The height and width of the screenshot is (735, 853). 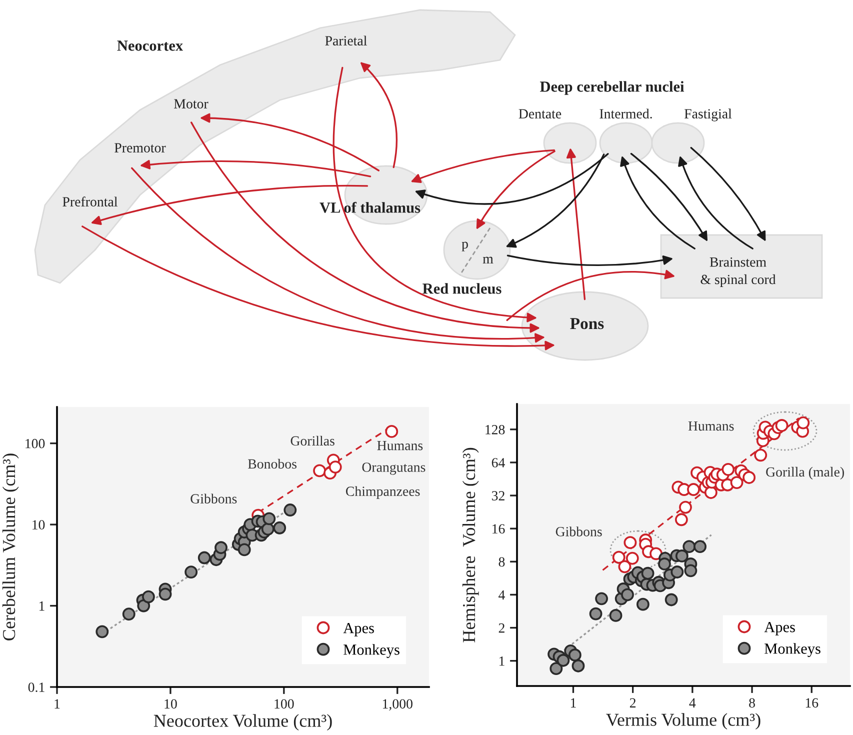 What do you see at coordinates (170, 704) in the screenshot?
I see `x-tick-label: 10` at bounding box center [170, 704].